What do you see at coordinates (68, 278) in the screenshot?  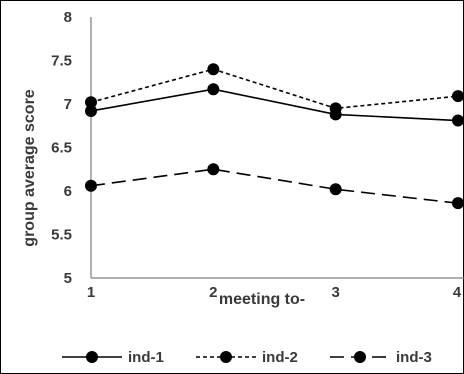 I see `y-tick-label: 5` at bounding box center [68, 278].